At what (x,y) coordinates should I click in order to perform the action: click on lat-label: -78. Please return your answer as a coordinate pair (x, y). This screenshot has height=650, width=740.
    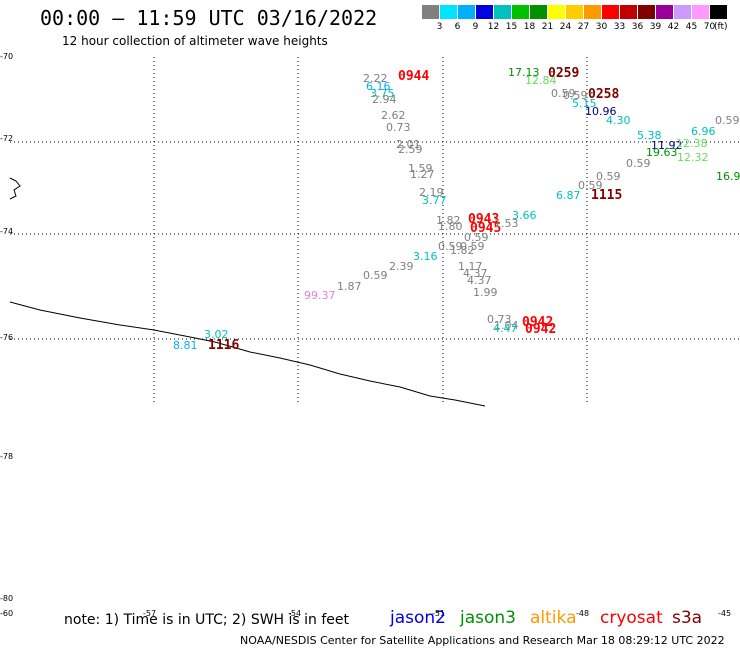
    Looking at the image, I should click on (7, 456).